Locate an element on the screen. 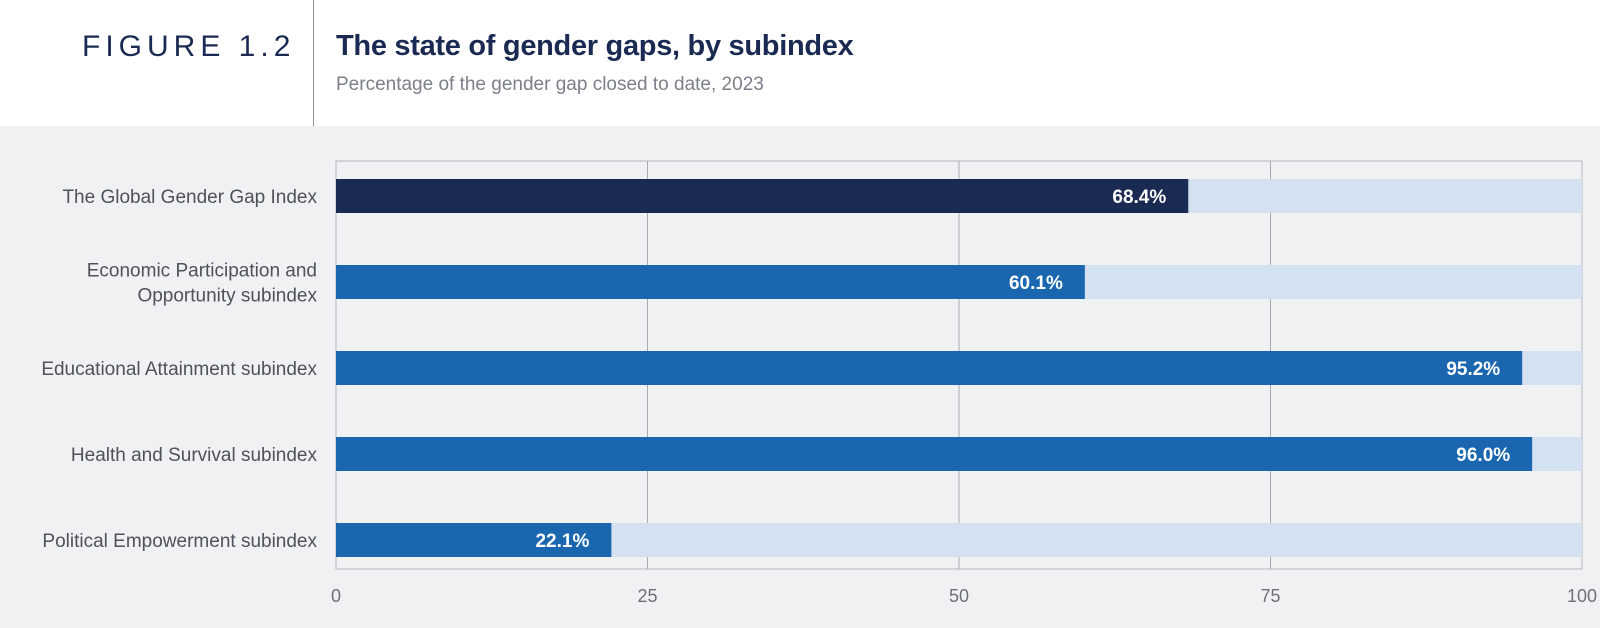 The height and width of the screenshot is (628, 1600). category-label-3: Health and Survival subindex is located at coordinates (194, 455).